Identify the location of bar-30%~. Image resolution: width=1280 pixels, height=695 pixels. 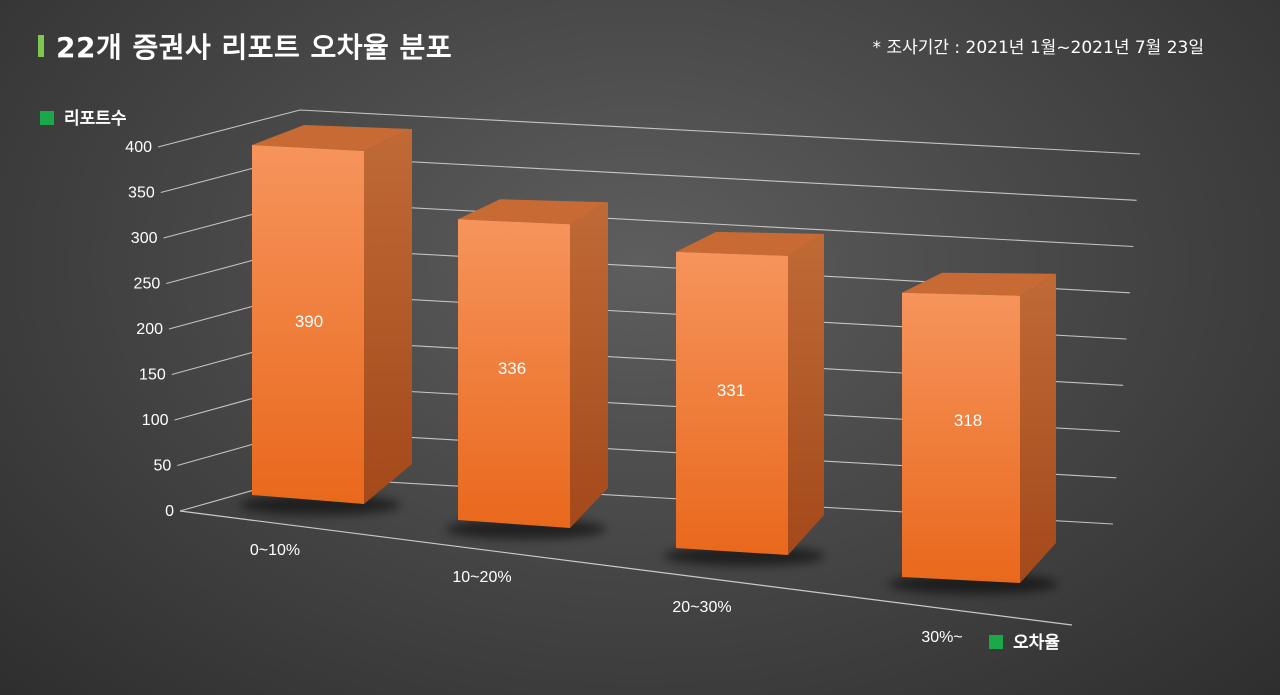
(961, 437).